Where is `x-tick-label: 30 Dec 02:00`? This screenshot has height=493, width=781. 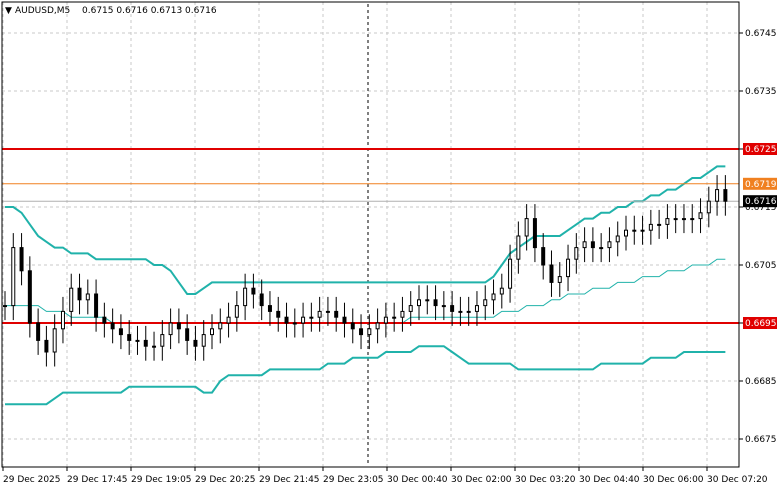
x-tick-label: 30 Dec 02:00 is located at coordinates (481, 480).